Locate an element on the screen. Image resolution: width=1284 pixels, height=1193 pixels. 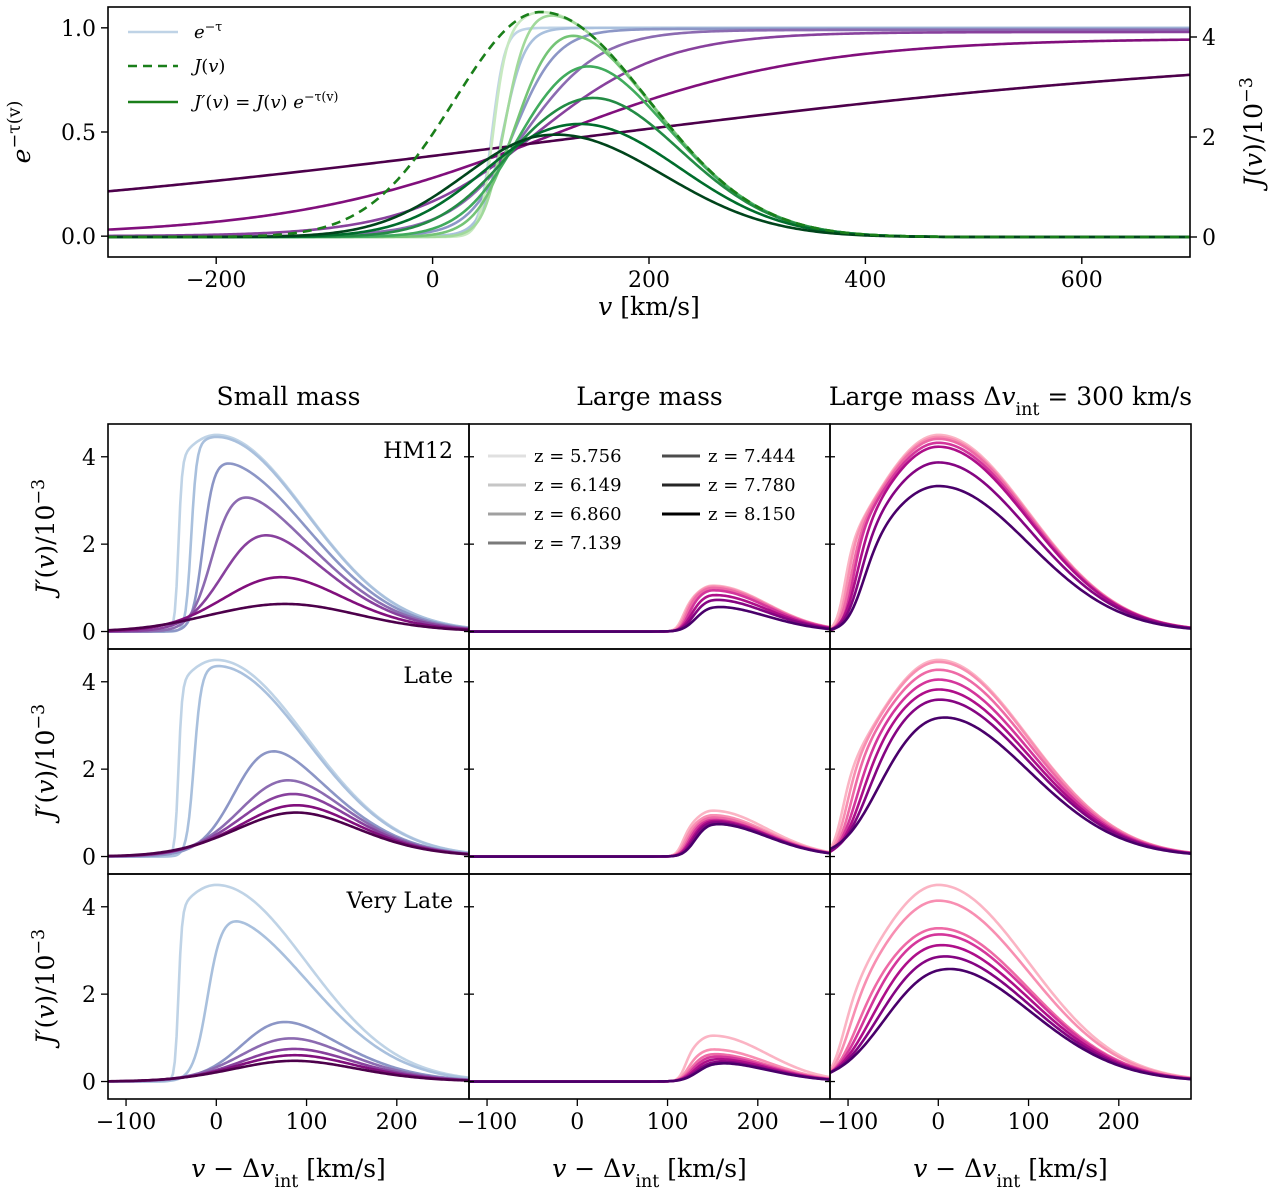
line-r0-c1-z5 is located at coordinates (649, 613).